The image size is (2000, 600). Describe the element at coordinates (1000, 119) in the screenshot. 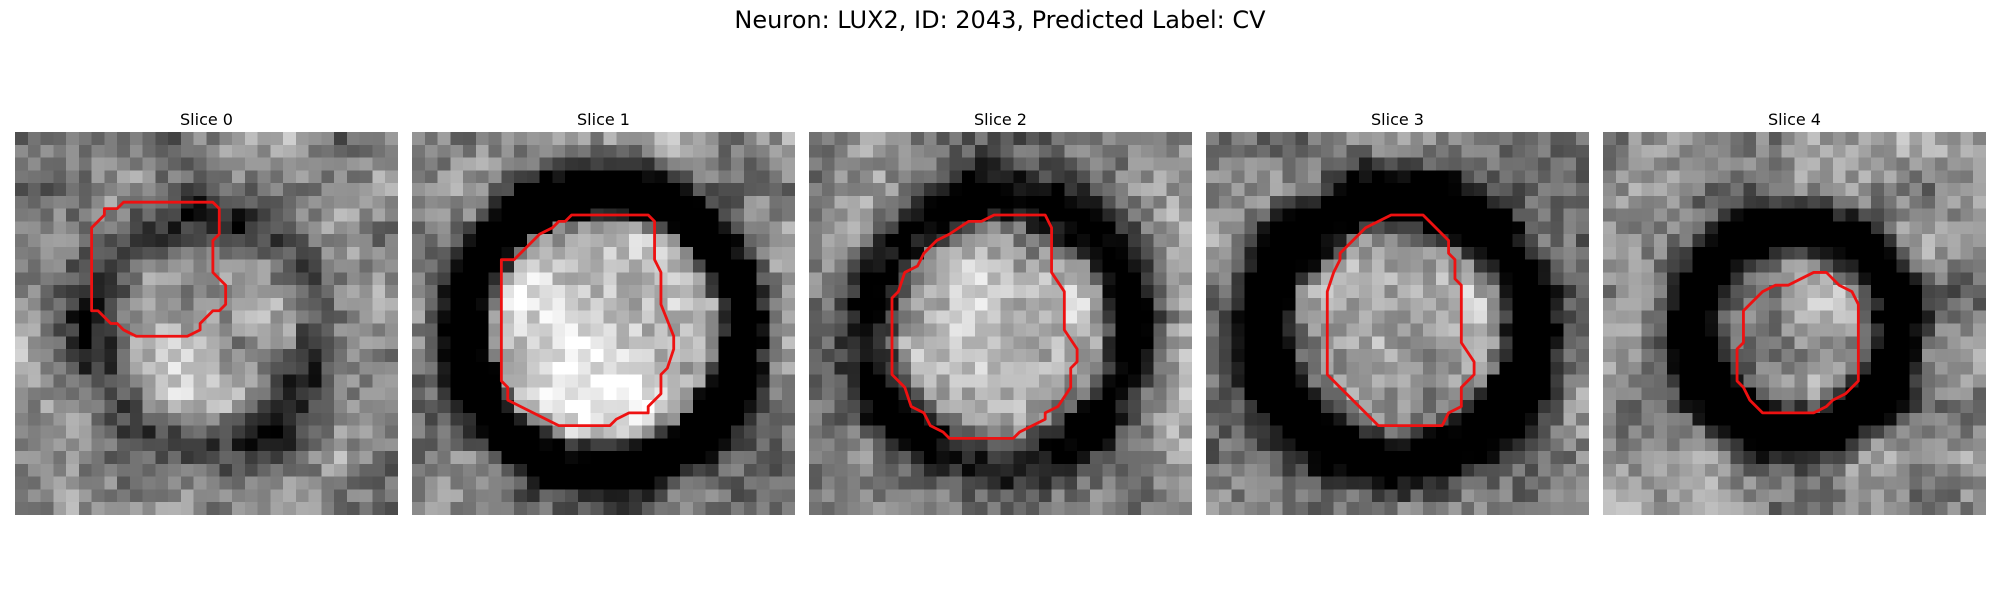

I see `slice-title-2: Slice 2` at that location.